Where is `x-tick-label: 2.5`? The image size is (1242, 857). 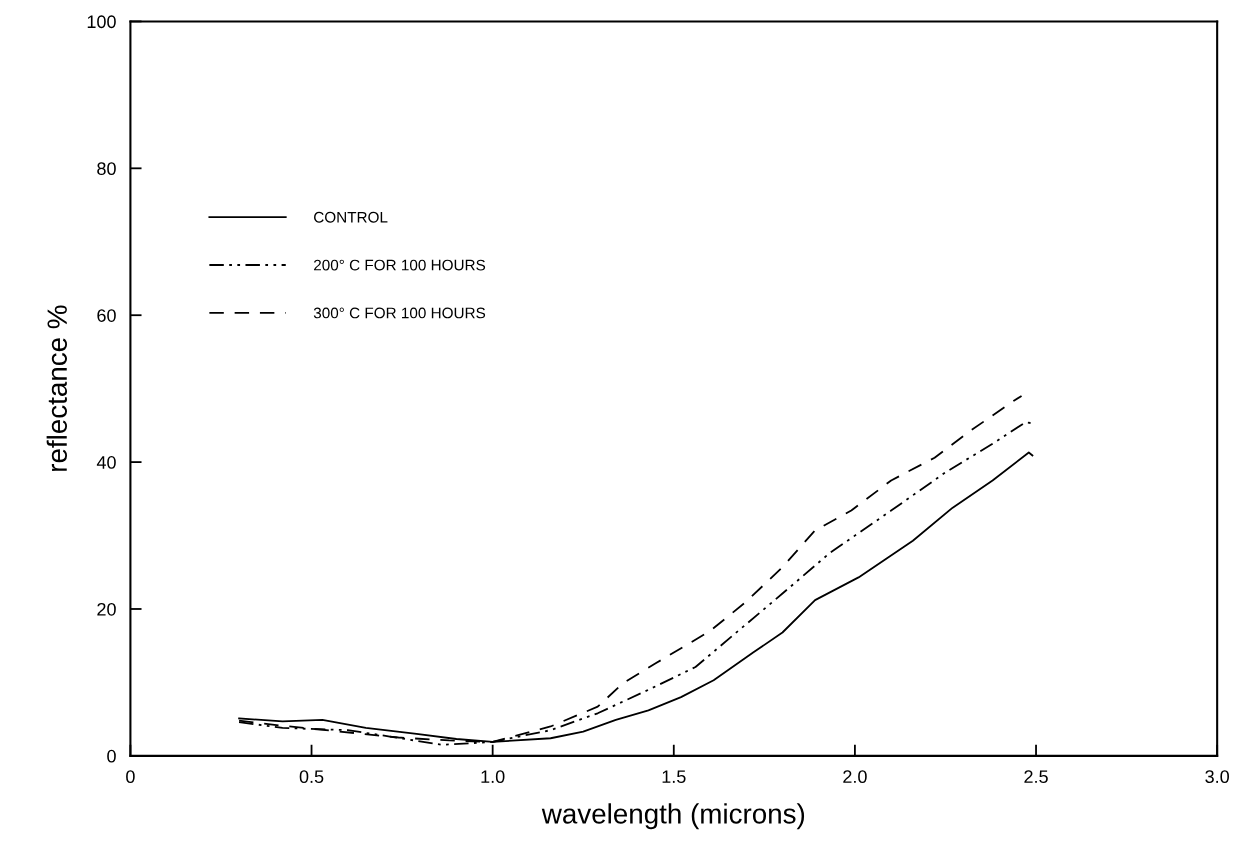
x-tick-label: 2.5 is located at coordinates (1036, 777).